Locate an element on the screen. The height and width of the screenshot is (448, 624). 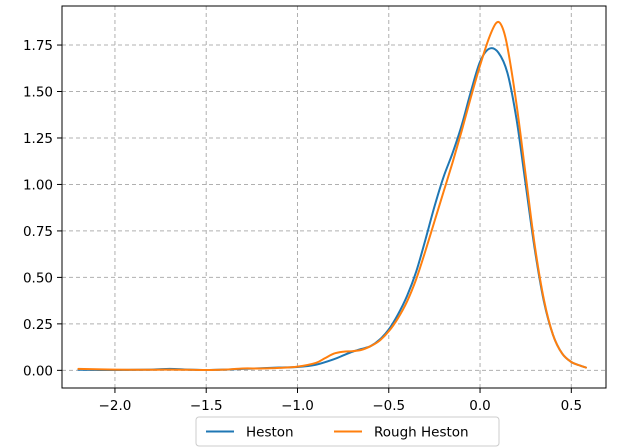
y-tick-label: 1.00 is located at coordinates (38, 185).